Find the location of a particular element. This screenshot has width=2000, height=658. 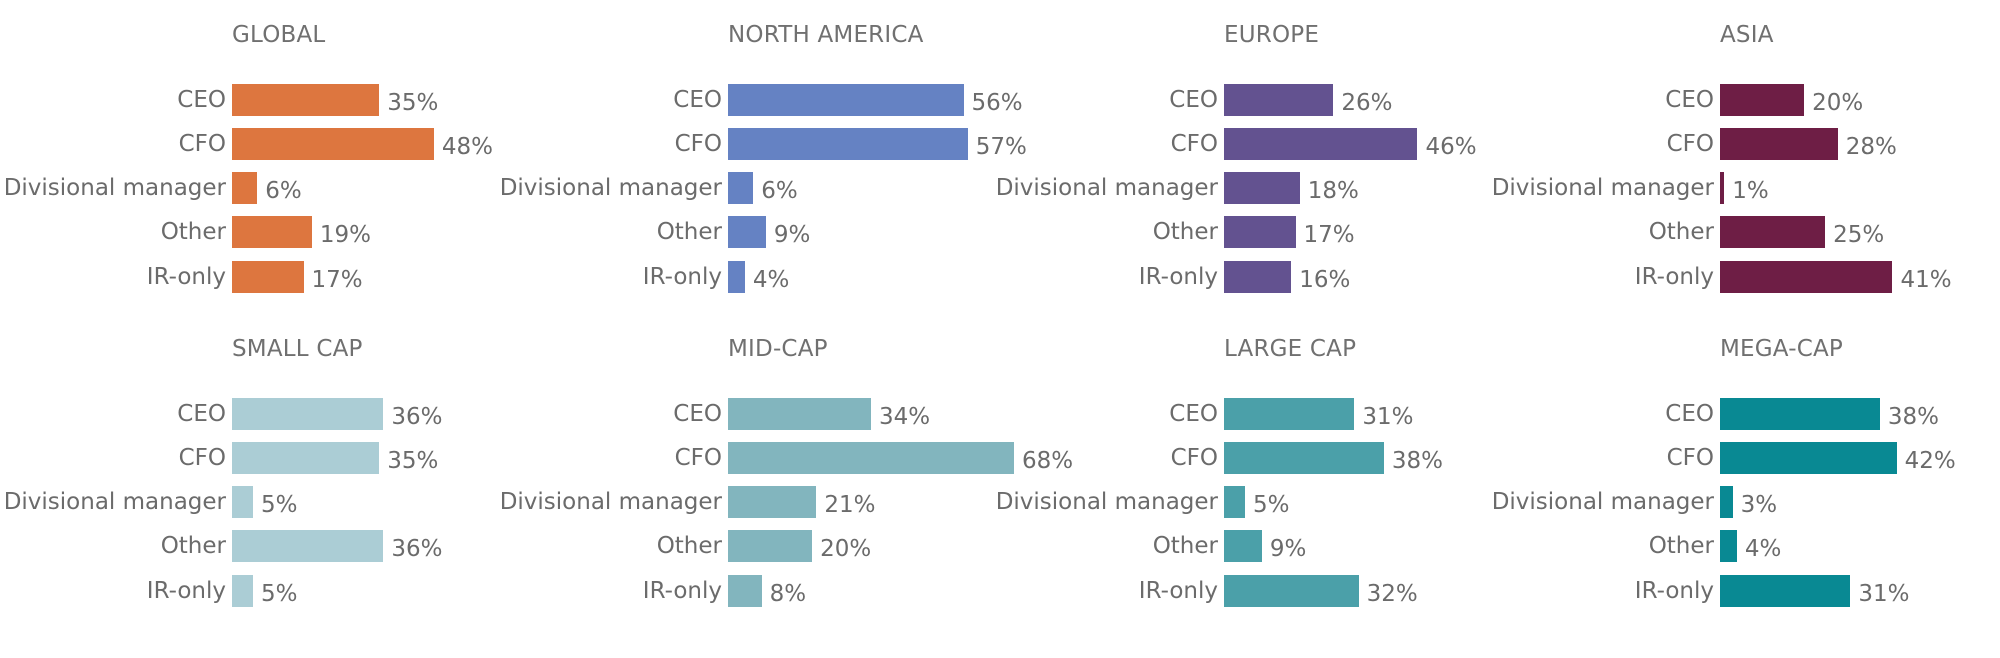

value-label: 46% is located at coordinates (1451, 147).